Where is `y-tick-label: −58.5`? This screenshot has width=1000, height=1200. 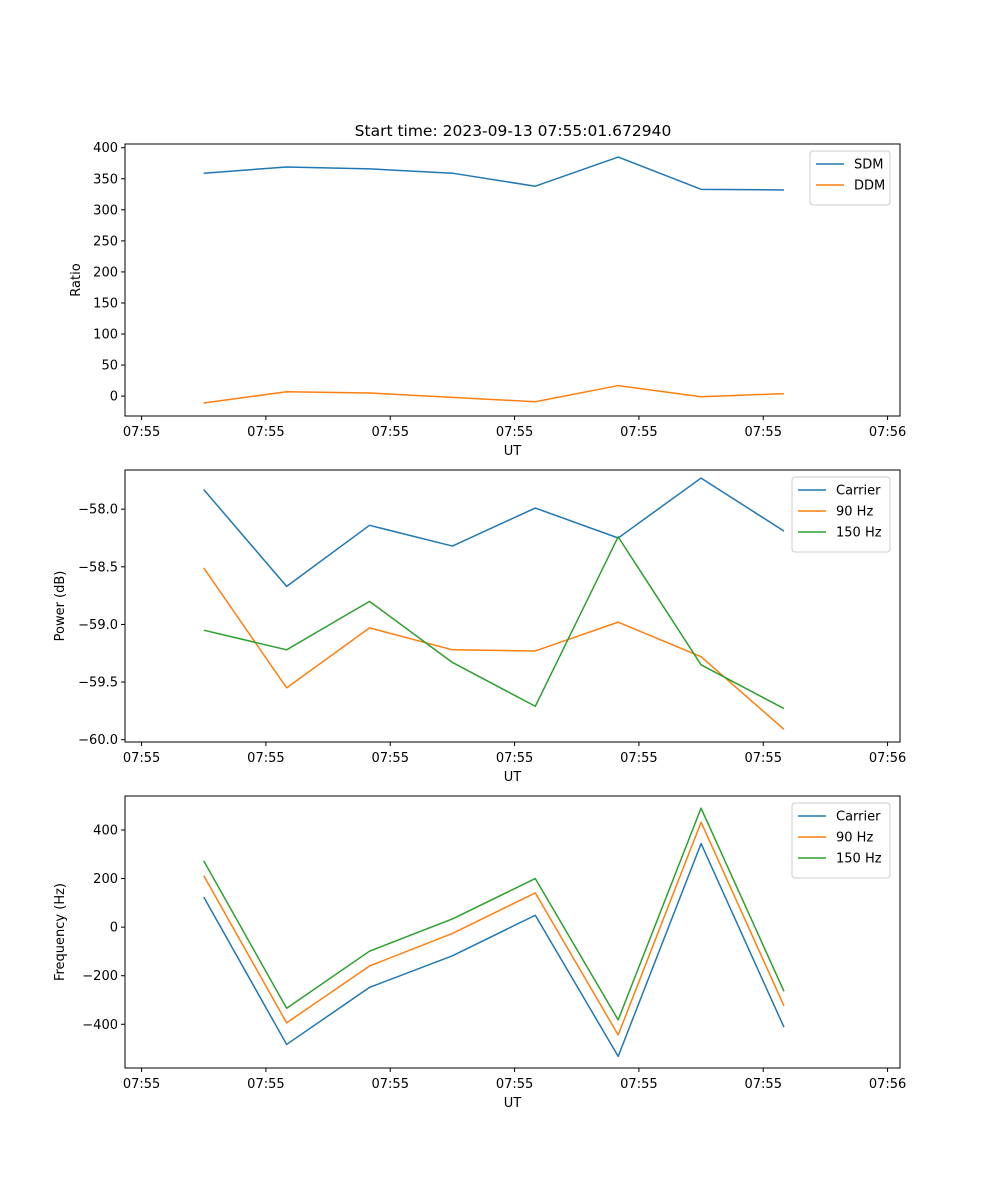
y-tick-label: −58.5 is located at coordinates (98, 567).